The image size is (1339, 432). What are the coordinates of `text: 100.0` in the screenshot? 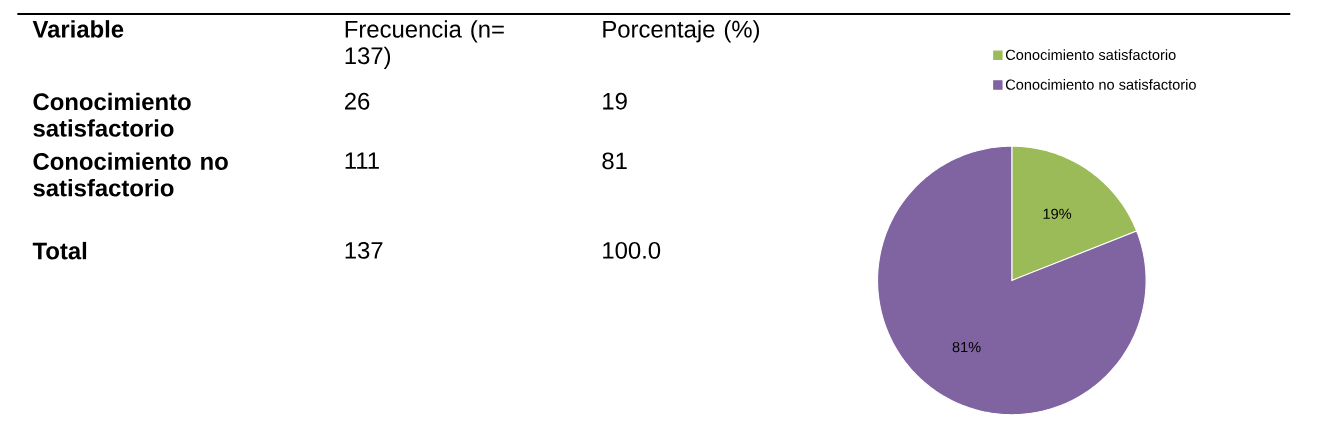 It's located at (632, 251).